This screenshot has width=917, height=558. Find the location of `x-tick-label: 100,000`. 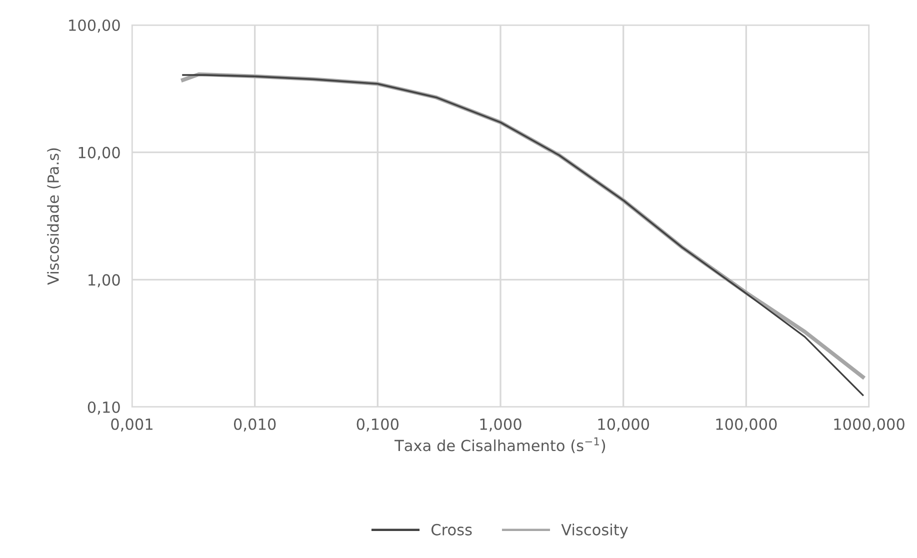

x-tick-label: 100,000 is located at coordinates (746, 425).